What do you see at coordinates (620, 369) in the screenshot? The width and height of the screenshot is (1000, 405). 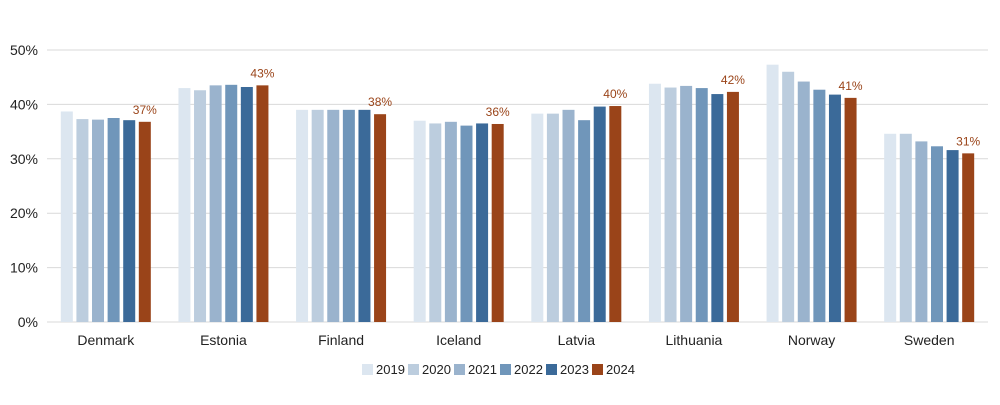 I see `legend-label: 2024` at bounding box center [620, 369].